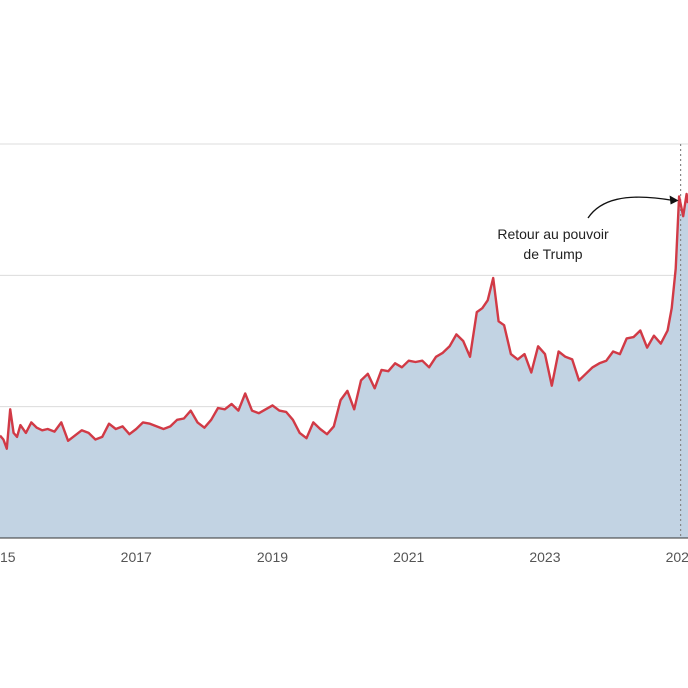  I want to click on annotation-text-line-1: Retour au pouvoir, so click(553, 234).